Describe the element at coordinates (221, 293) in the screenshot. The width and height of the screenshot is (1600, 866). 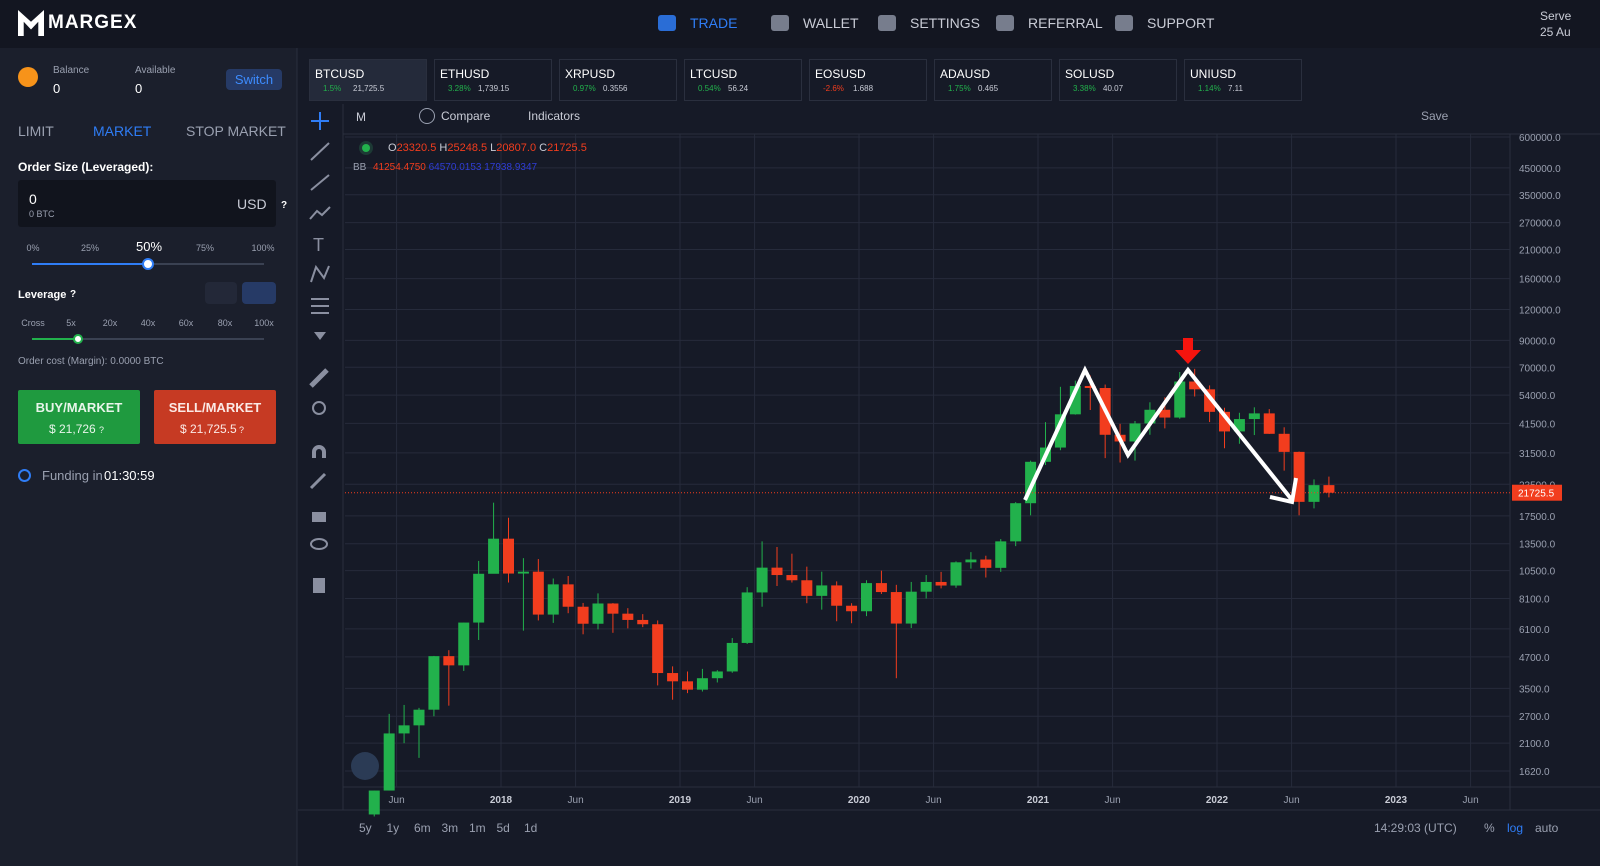
I see `edit-button` at that location.